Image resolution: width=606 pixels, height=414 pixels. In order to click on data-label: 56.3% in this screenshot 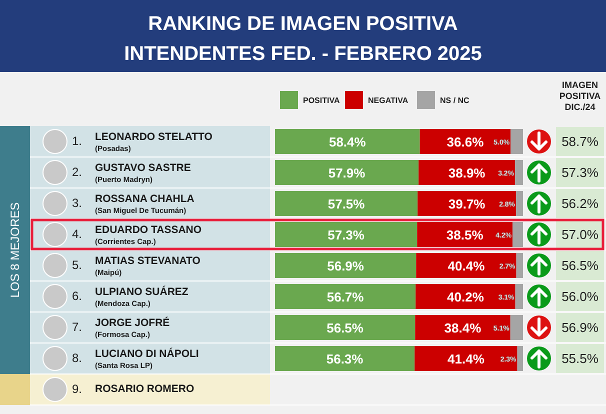, I will do `click(345, 359)`.